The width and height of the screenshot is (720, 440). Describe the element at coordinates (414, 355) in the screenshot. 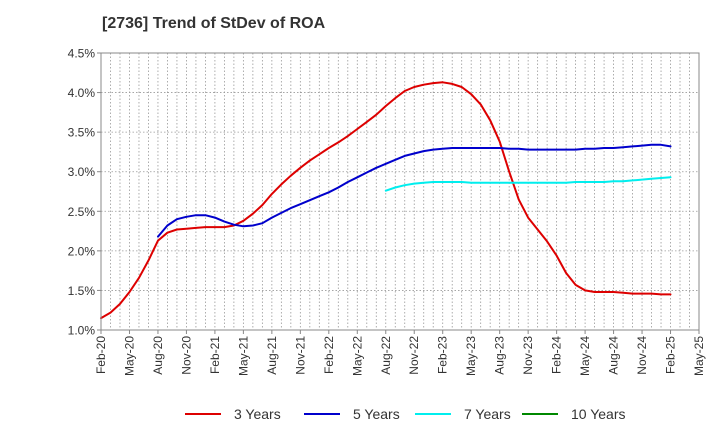

I see `x-tick-label: Nov-22` at that location.